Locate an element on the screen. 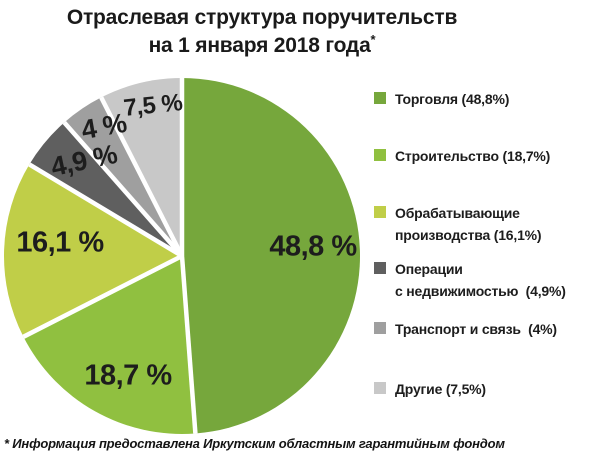 The height and width of the screenshot is (457, 600). pie-slice-manufacturing is located at coordinates (92, 250).